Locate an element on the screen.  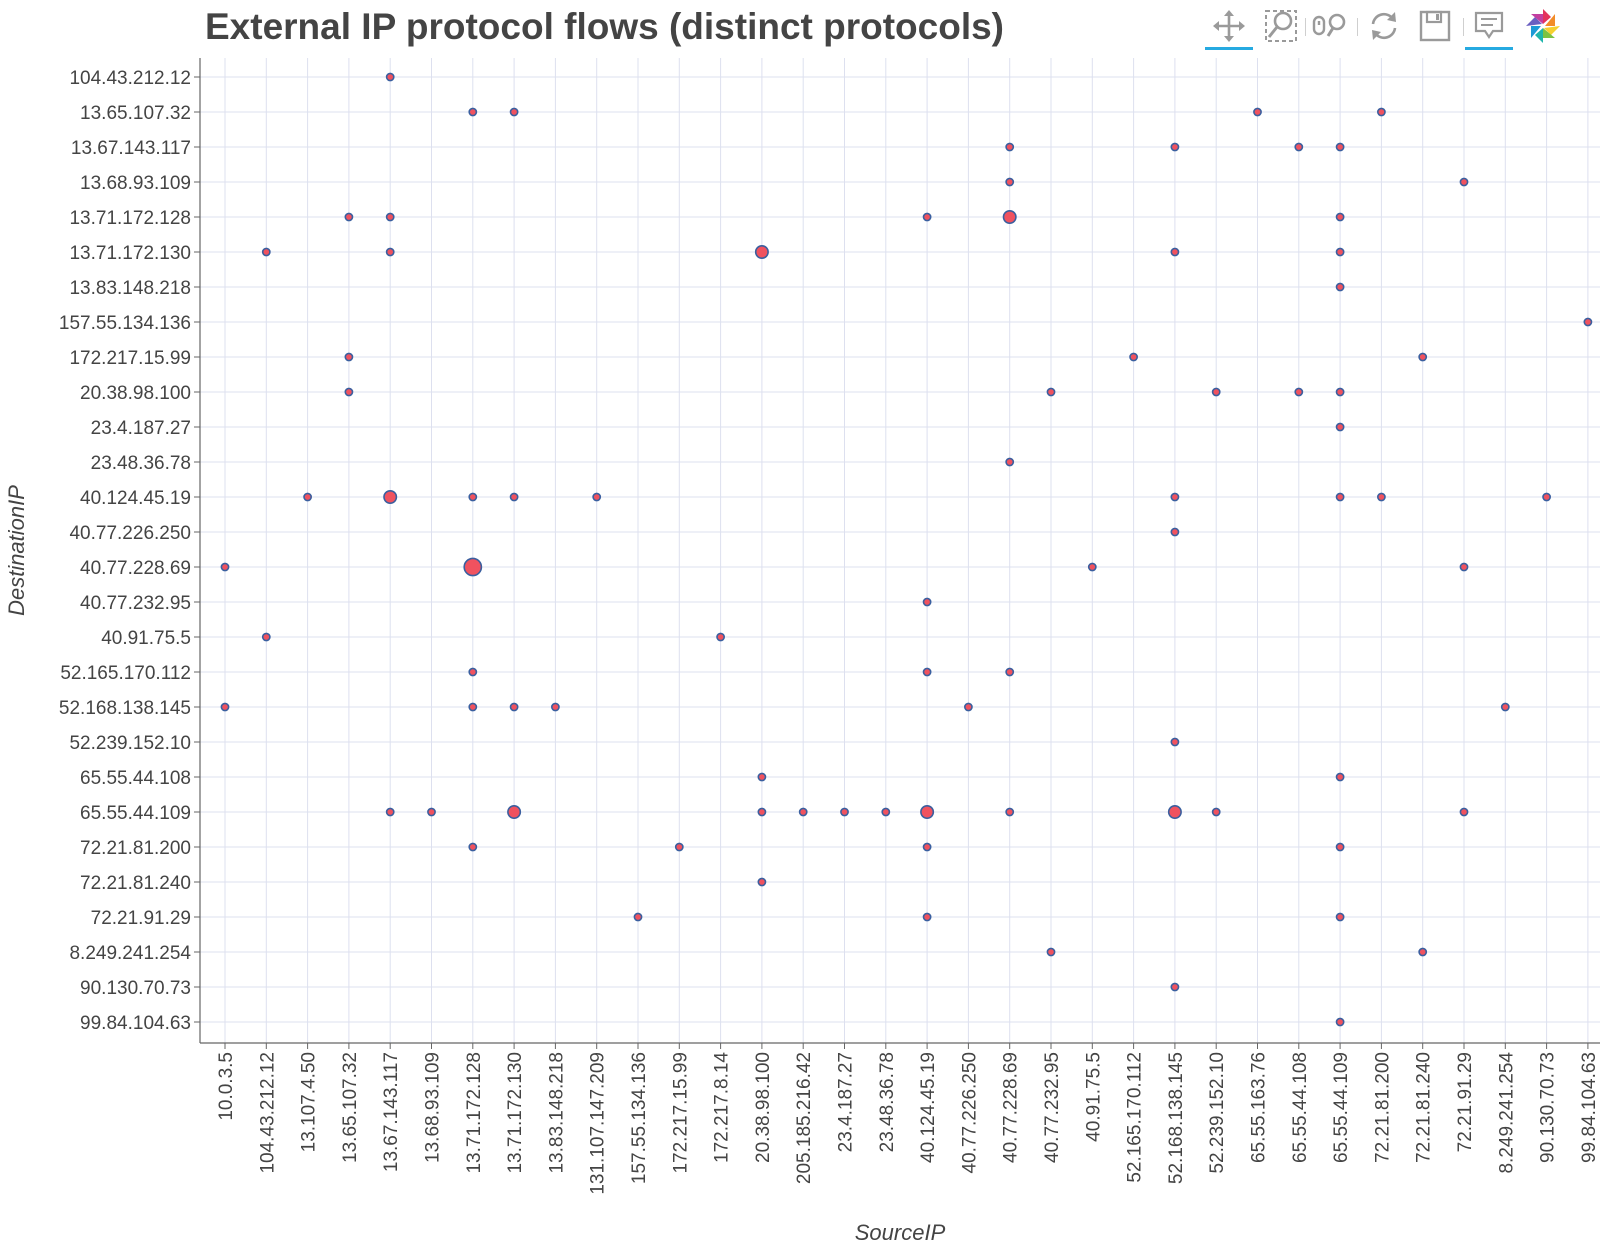
hover-tool-button is located at coordinates (1489, 27).